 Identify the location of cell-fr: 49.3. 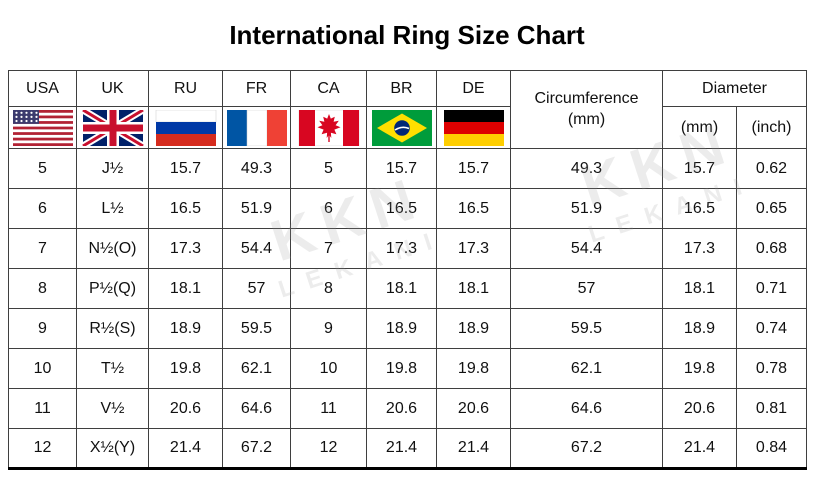
(256, 168).